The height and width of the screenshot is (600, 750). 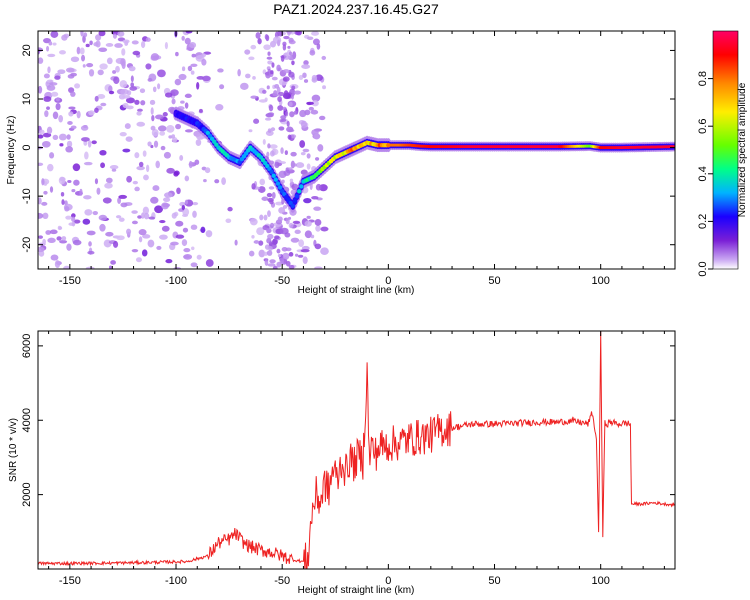 What do you see at coordinates (388, 581) in the screenshot?
I see `snr-x-tick-label: 0` at bounding box center [388, 581].